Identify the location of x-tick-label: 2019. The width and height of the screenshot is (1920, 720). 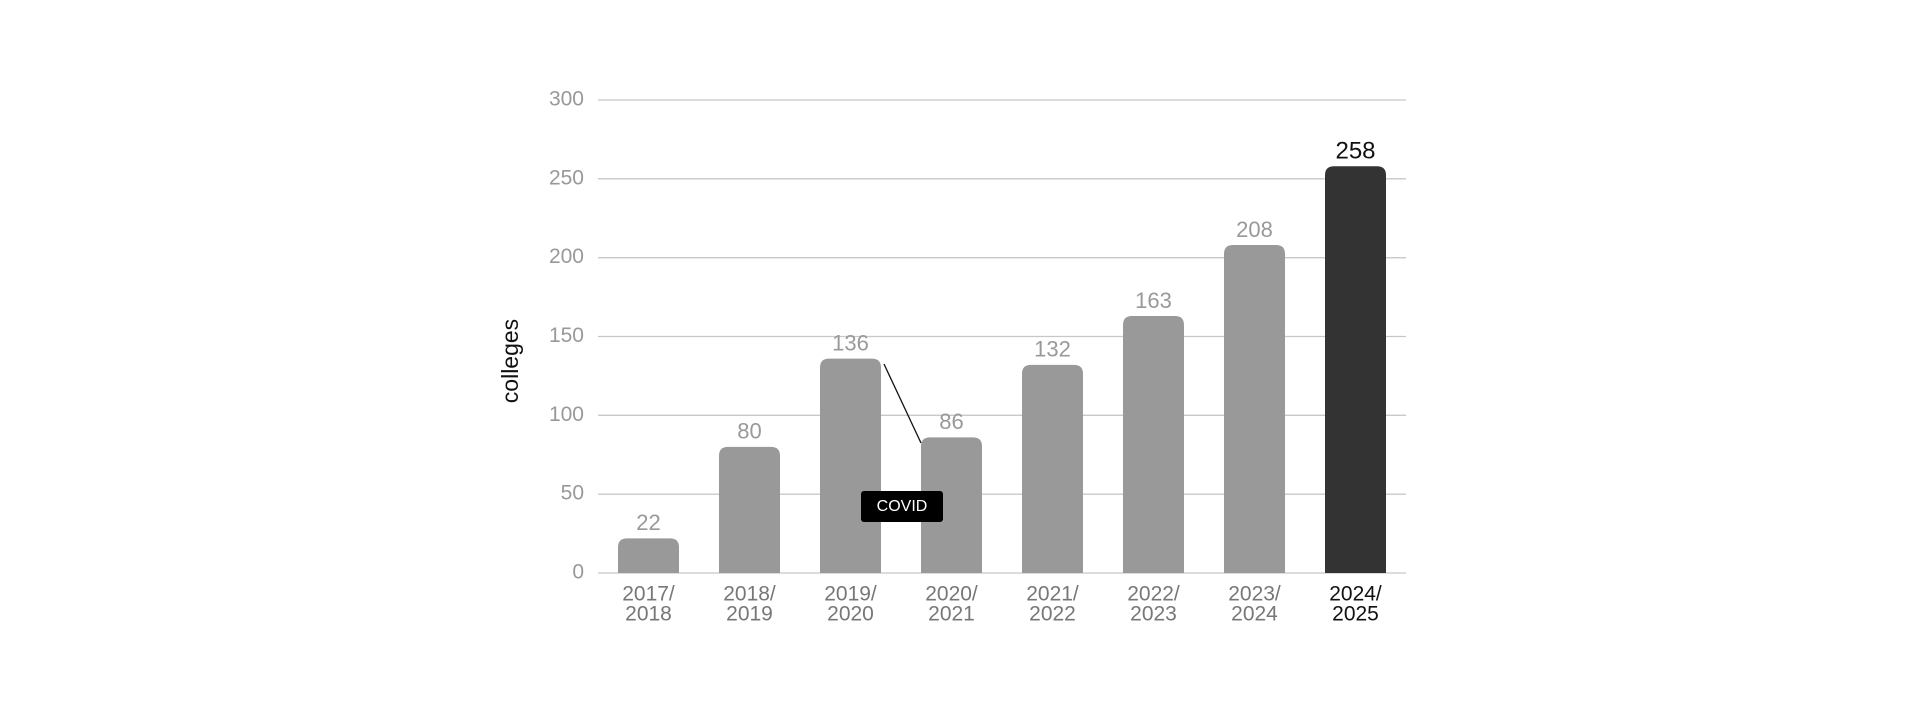
(749, 614).